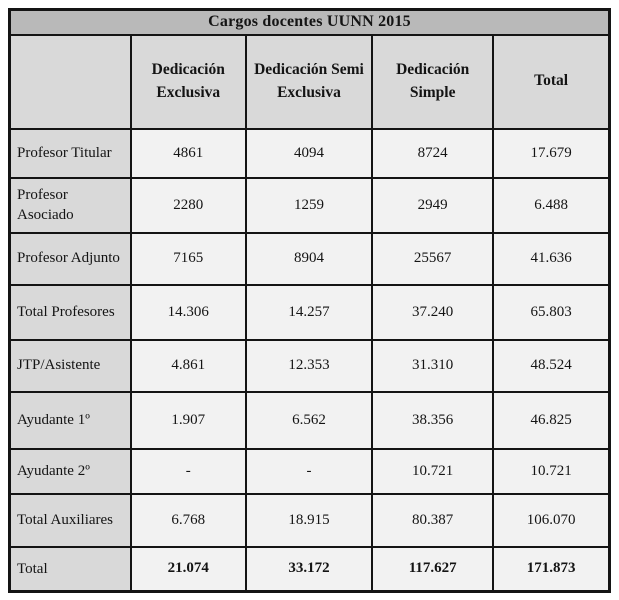  I want to click on row-label: Total Profesores, so click(70, 312).